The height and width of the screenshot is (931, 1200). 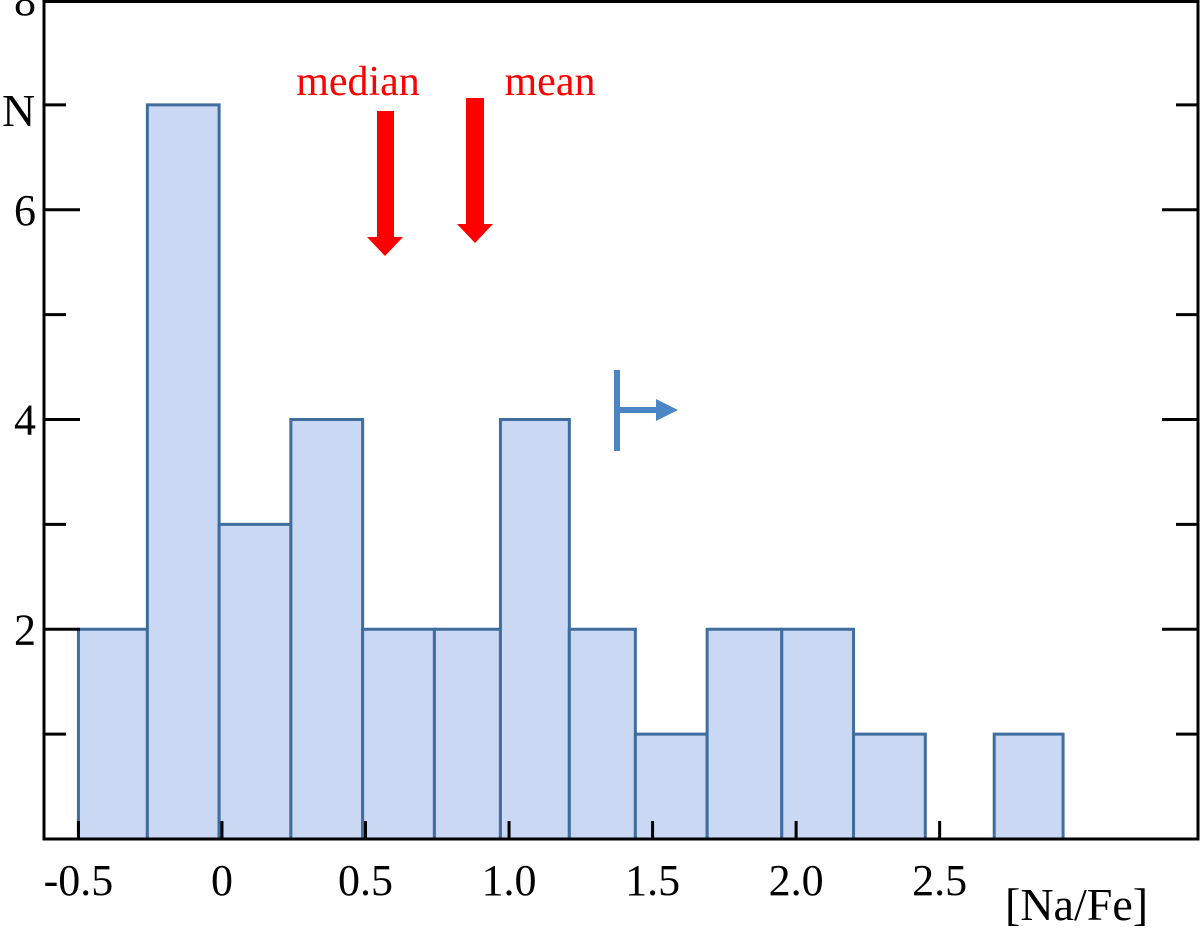 What do you see at coordinates (365, 880) in the screenshot?
I see `x-tick-label: 0.5` at bounding box center [365, 880].